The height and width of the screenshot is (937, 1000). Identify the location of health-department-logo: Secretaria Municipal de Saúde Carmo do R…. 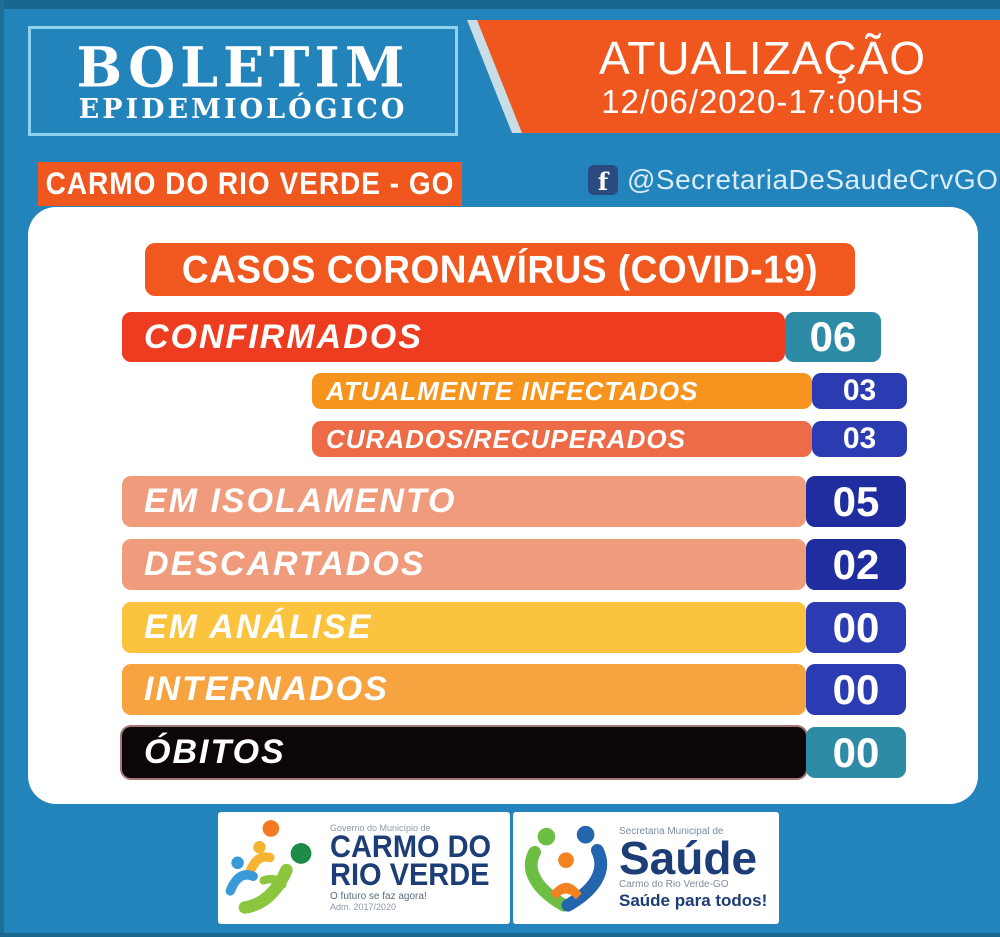
(646, 868).